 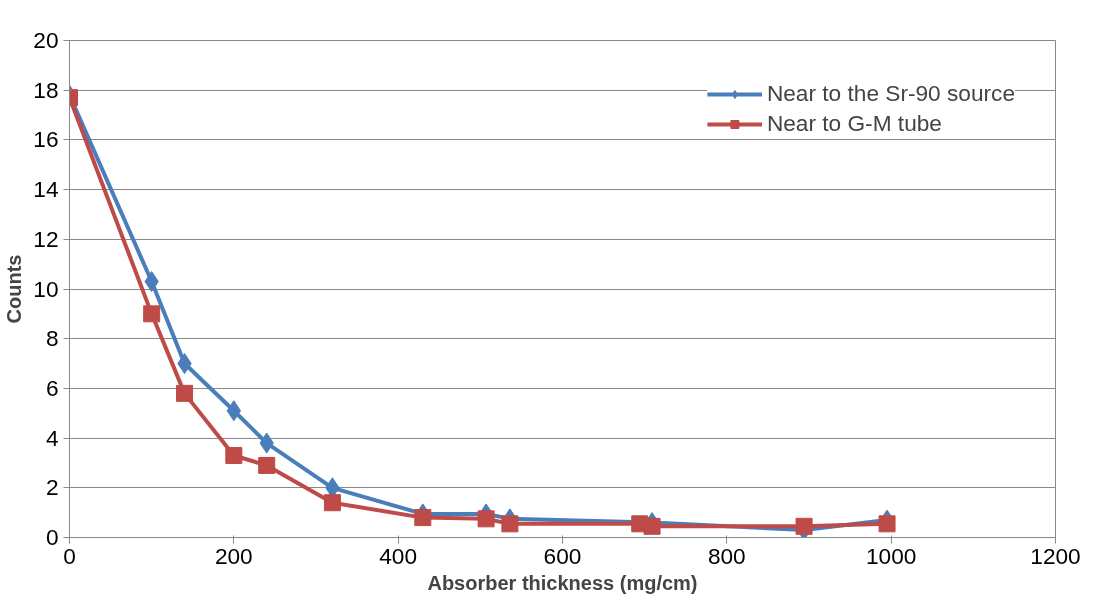 What do you see at coordinates (562, 555) in the screenshot?
I see `x-tick-label: 600` at bounding box center [562, 555].